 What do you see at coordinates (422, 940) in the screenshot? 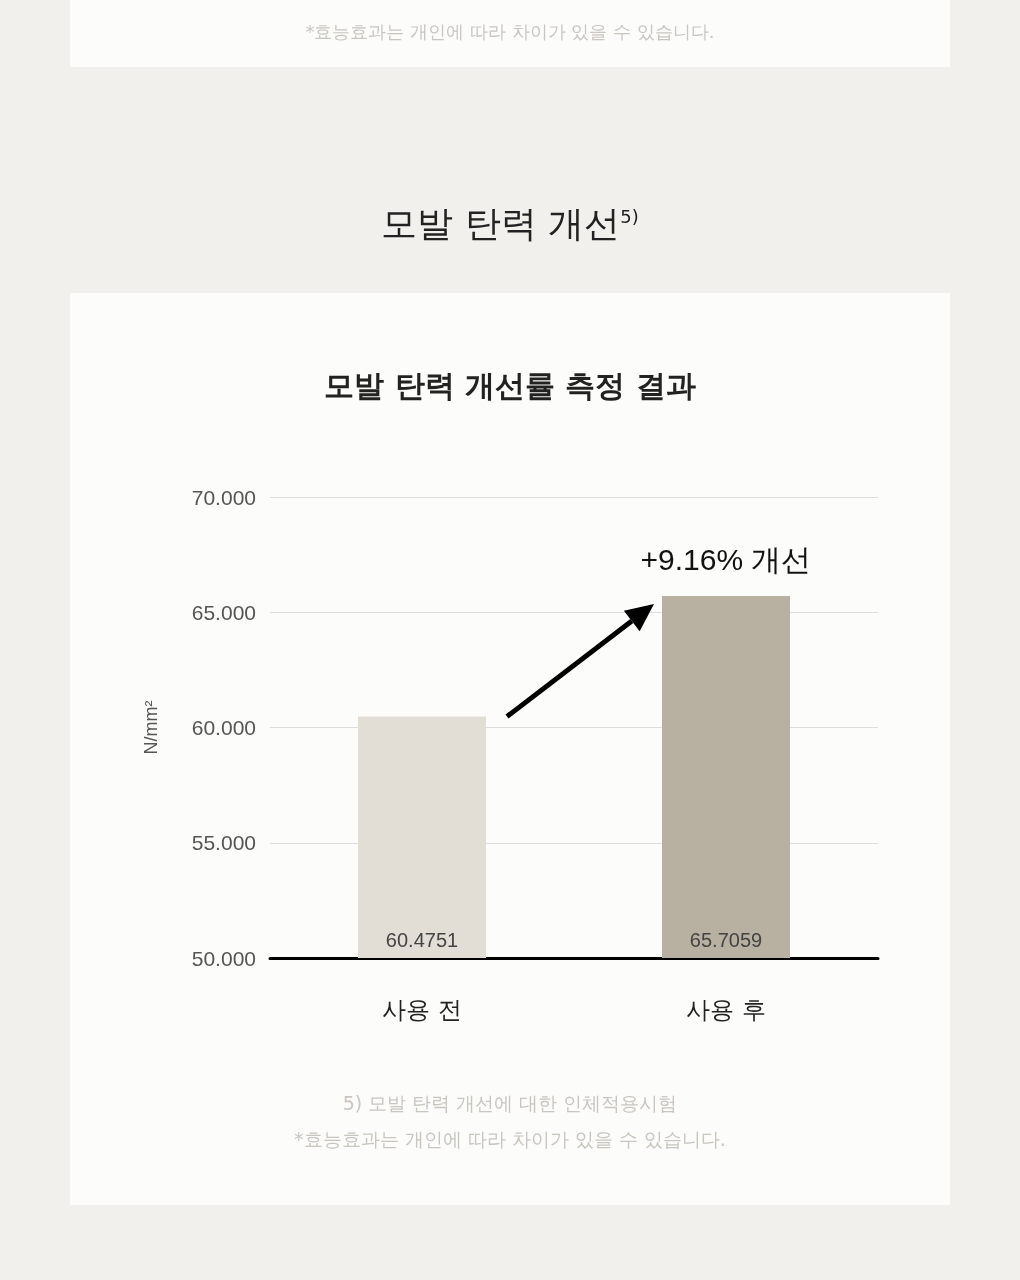
I see `data-label: 60.4751` at bounding box center [422, 940].